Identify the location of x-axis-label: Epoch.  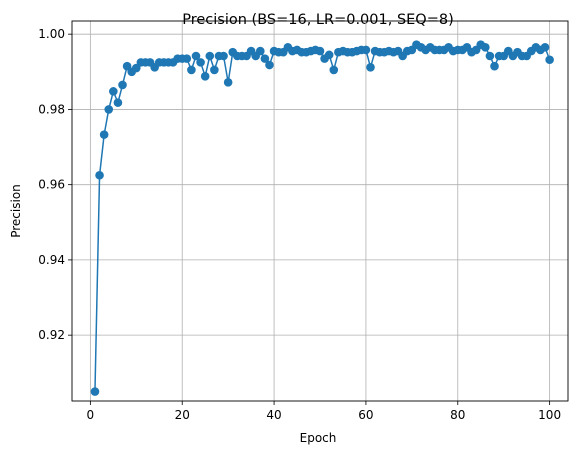
(318, 438).